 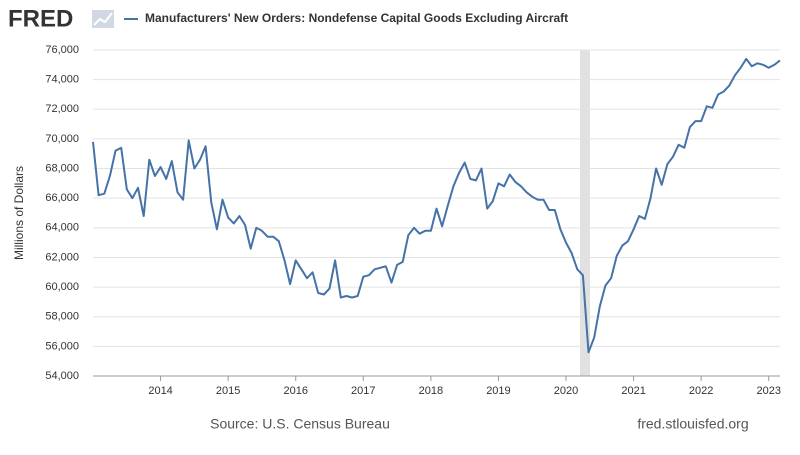 I want to click on y-axis-label: Millions of Dollars, so click(x=19, y=213).